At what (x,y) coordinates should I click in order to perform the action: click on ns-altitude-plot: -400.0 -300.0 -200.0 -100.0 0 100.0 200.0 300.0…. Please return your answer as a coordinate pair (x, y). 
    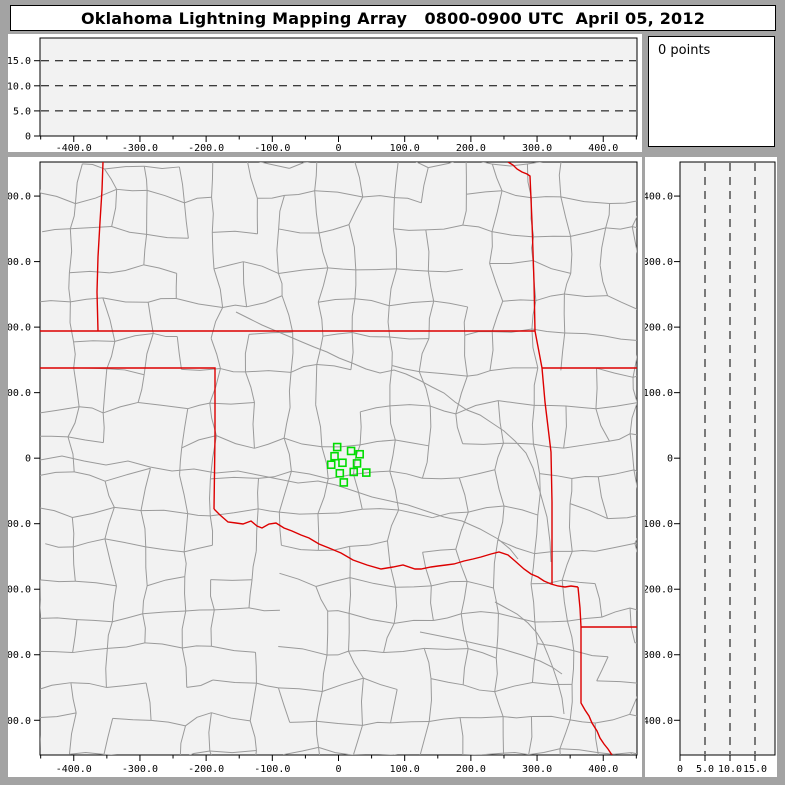
    Looking at the image, I should click on (711, 467).